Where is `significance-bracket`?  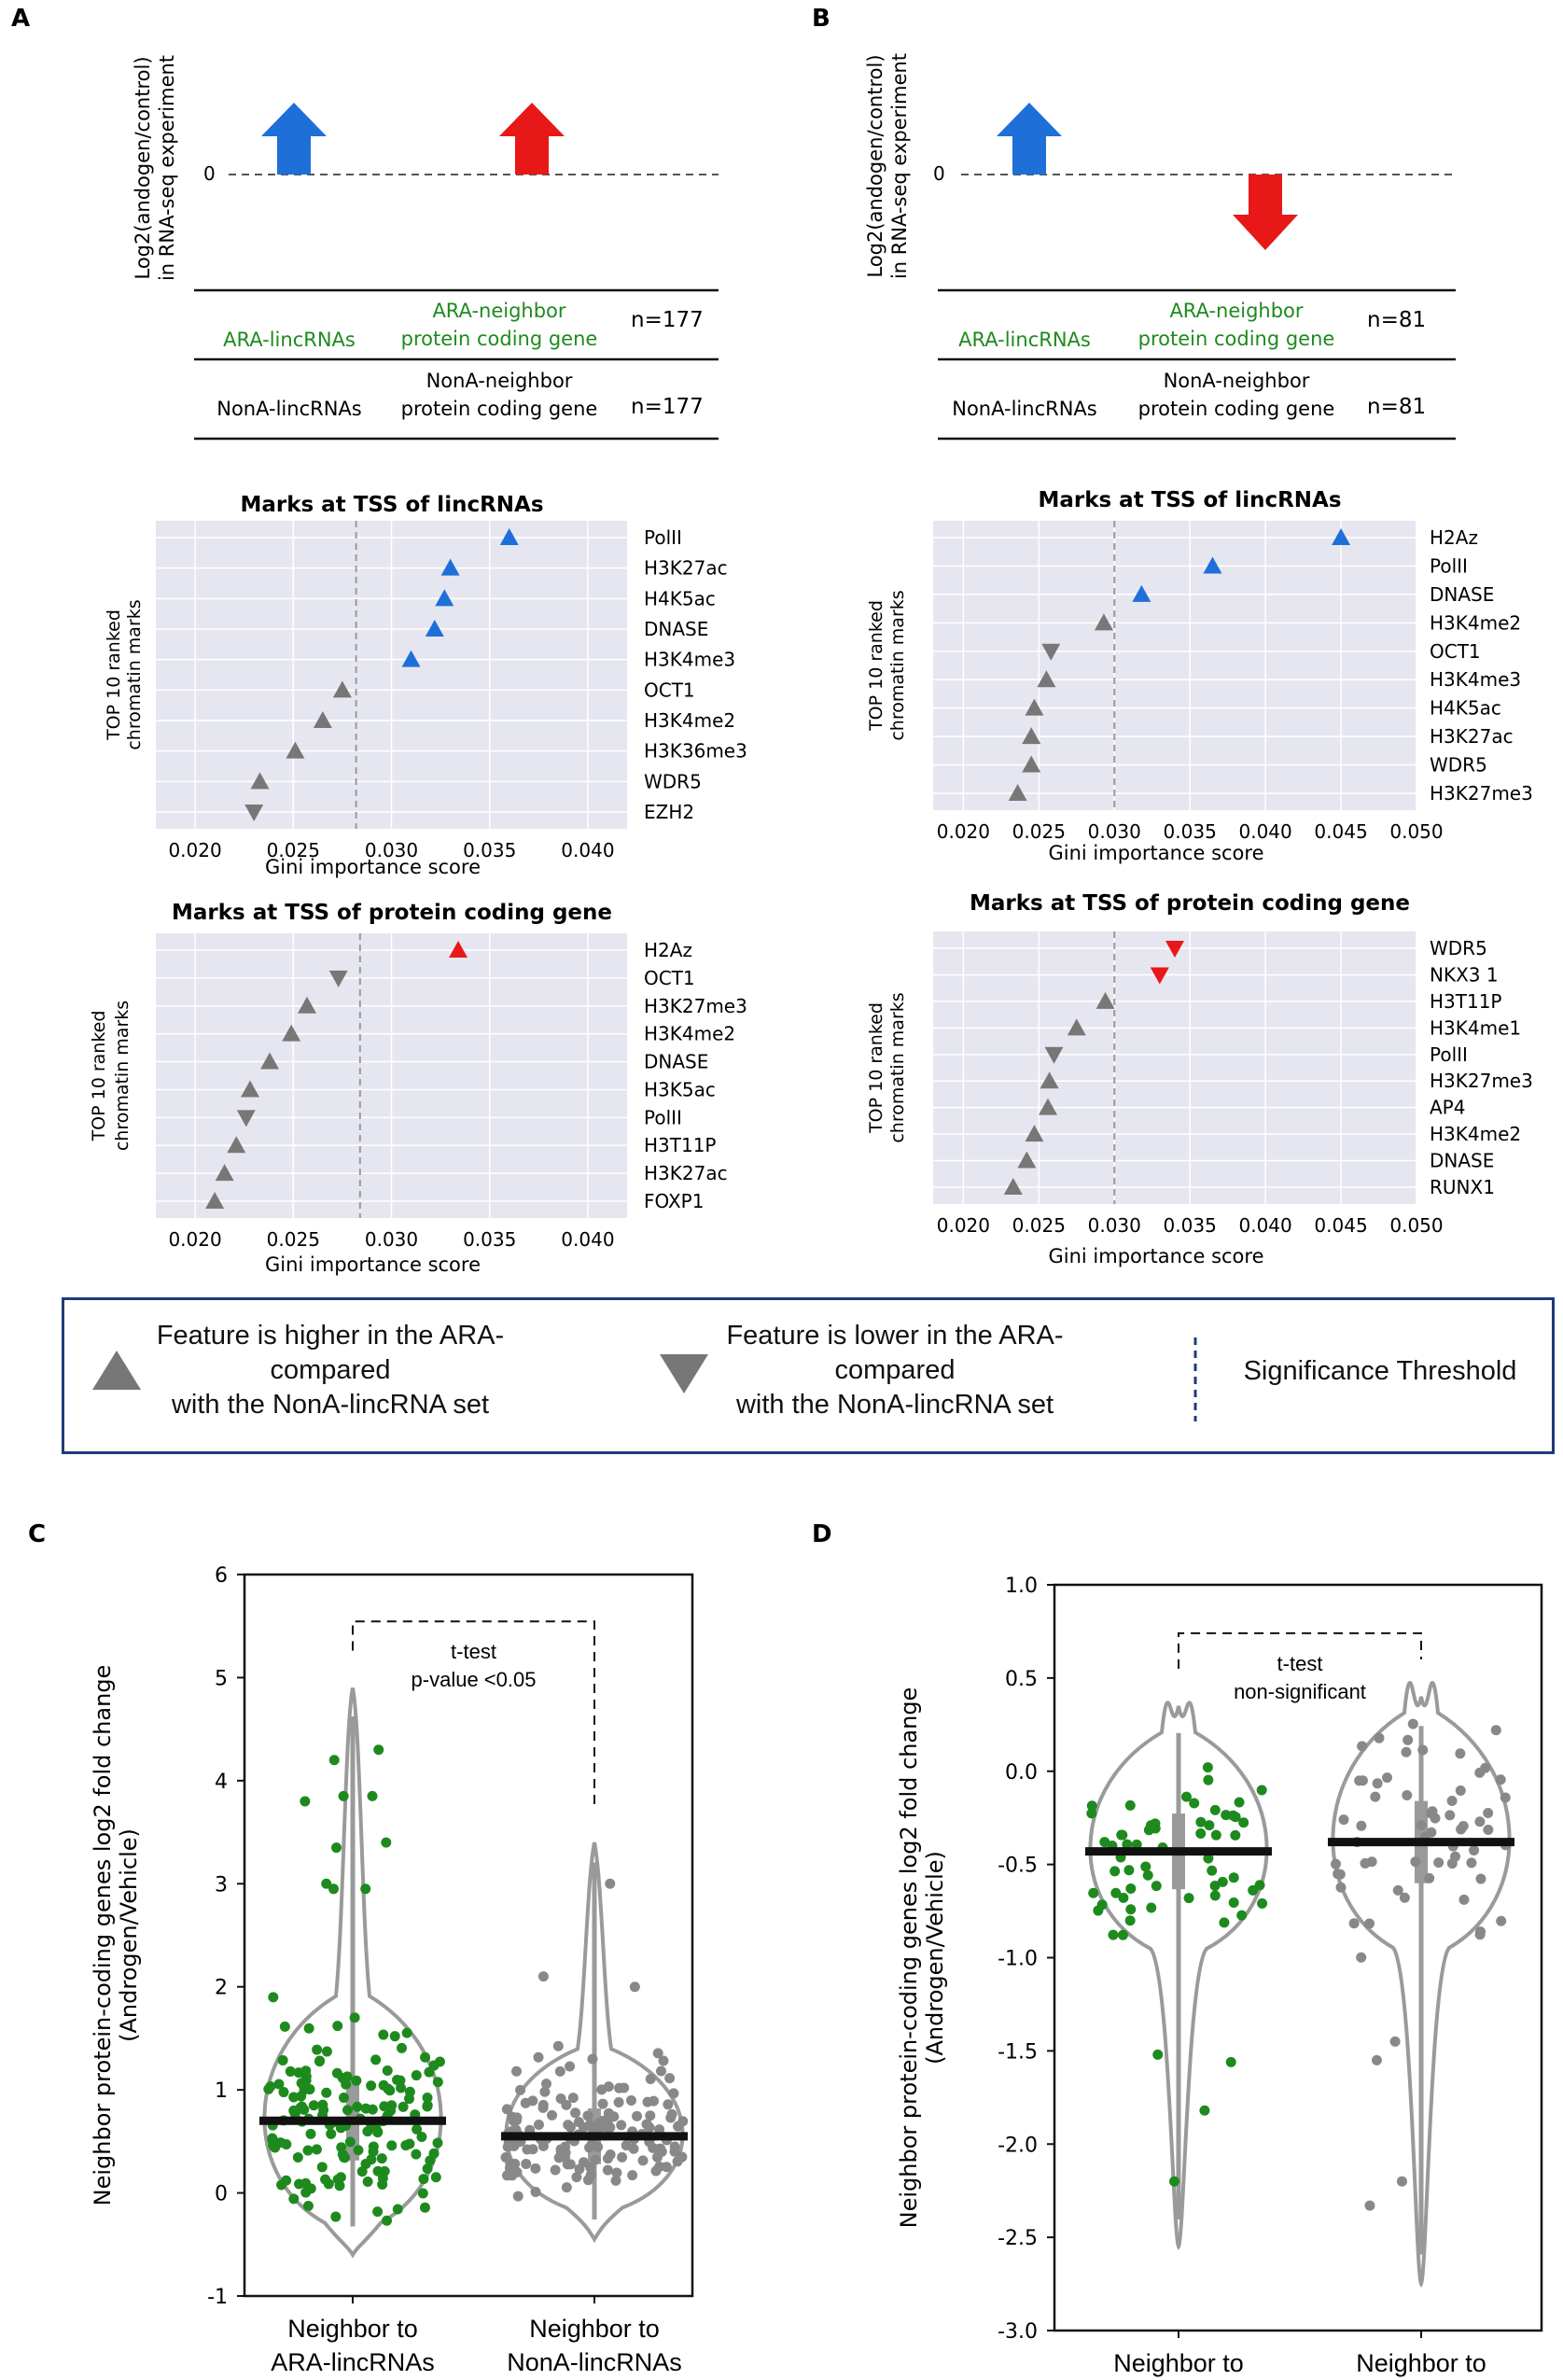 significance-bracket is located at coordinates (1300, 1650).